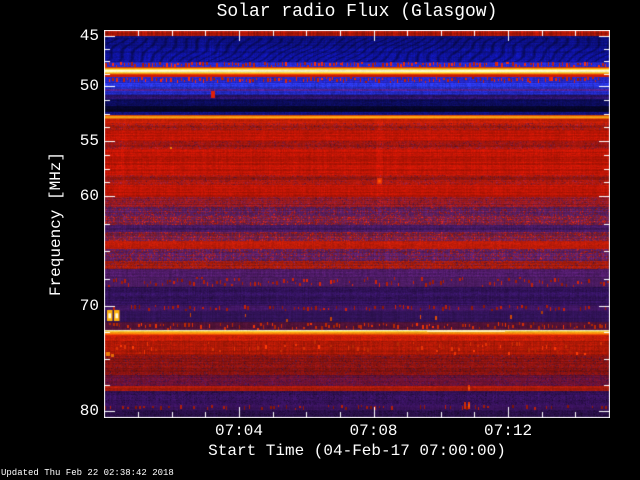 This screenshot has height=480, width=640. Describe the element at coordinates (89, 86) in the screenshot. I see `y-tick-label: 50` at that location.